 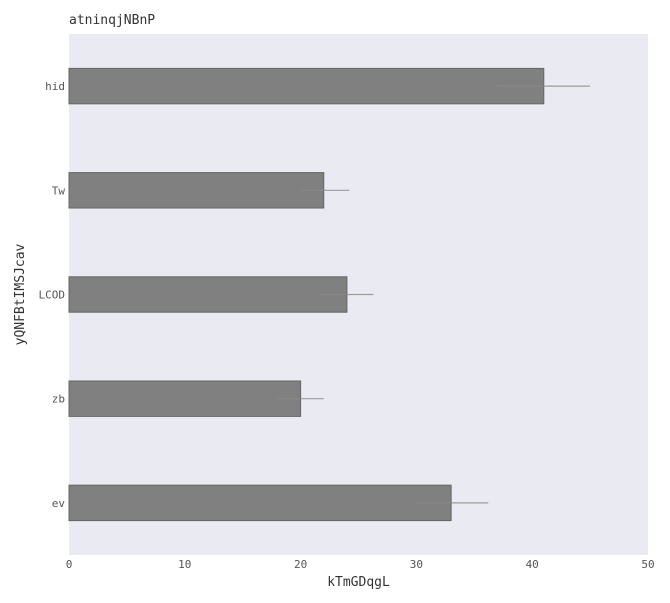 I want to click on y-axis-label: yQNFBtIMSJcav, so click(x=20, y=294).